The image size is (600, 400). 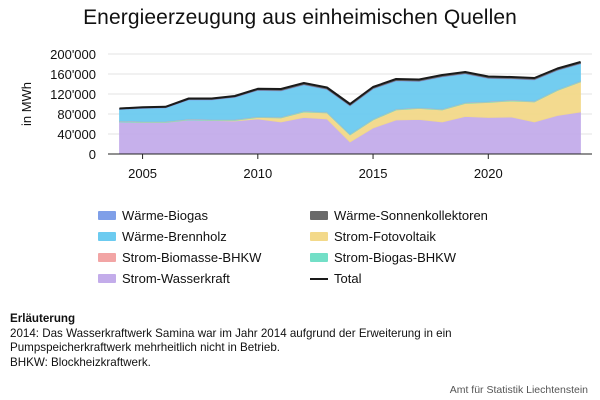 What do you see at coordinates (488, 173) in the screenshot?
I see `x-tick-label: 2020` at bounding box center [488, 173].